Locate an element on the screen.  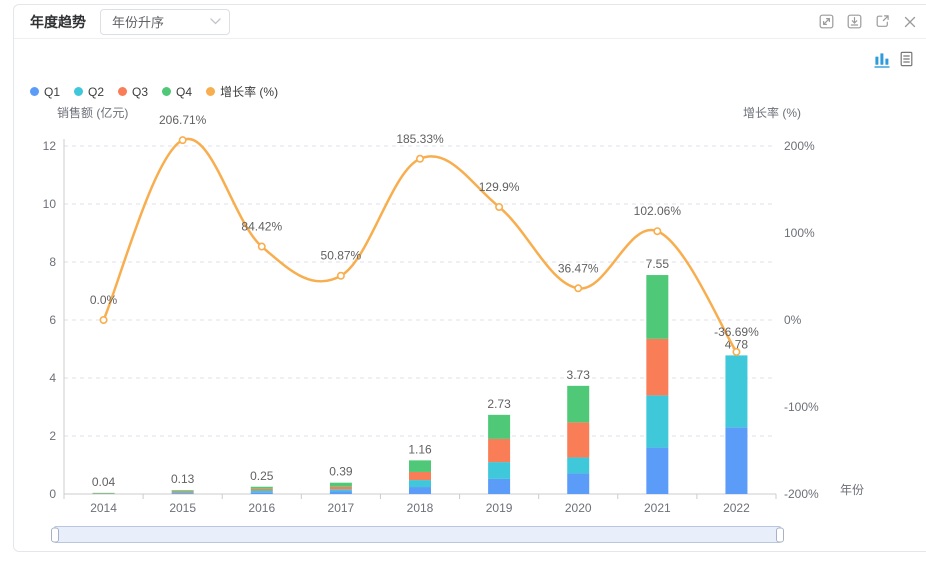
line-point-2022 is located at coordinates (736, 351).